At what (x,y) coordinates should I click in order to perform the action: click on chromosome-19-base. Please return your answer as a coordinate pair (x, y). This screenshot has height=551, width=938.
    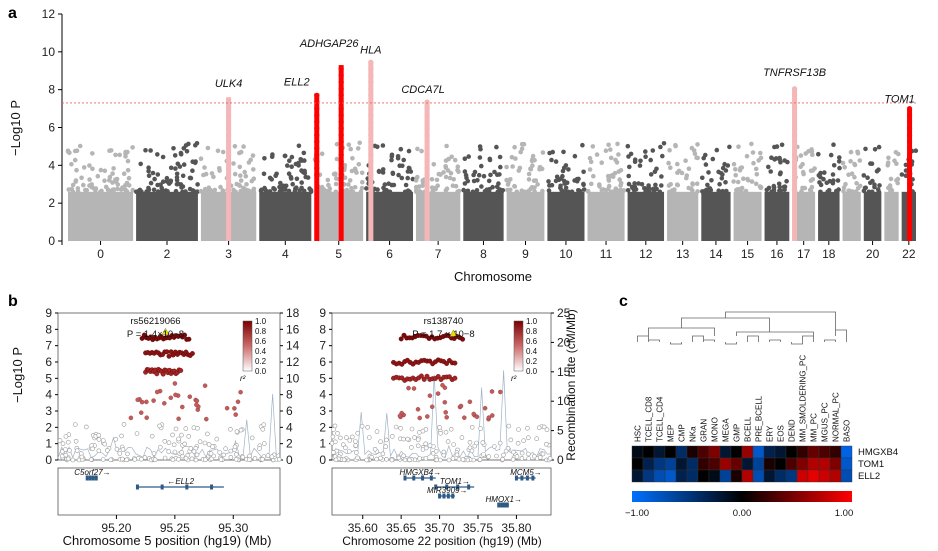
    Looking at the image, I should click on (851, 216).